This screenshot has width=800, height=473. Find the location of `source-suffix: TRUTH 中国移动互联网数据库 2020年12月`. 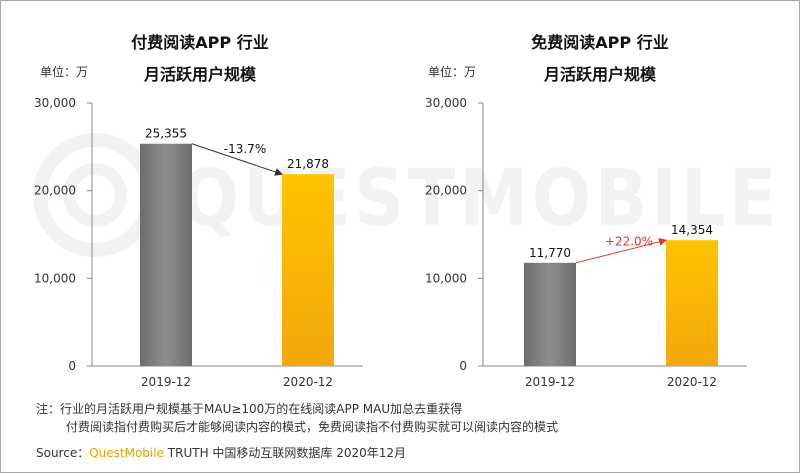

source-suffix: TRUTH 中国移动互联网数据库 2020年12月 is located at coordinates (285, 453).